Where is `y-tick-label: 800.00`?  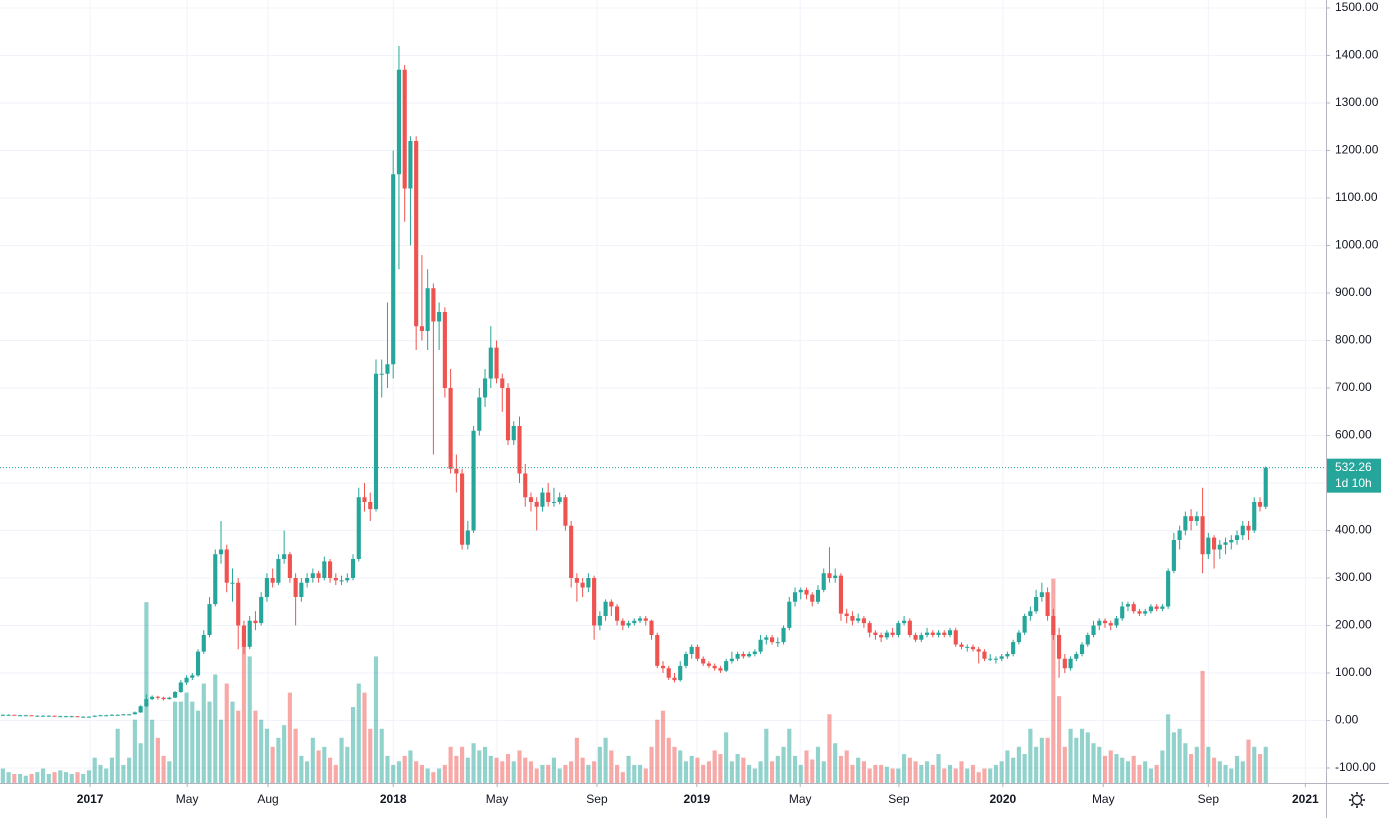
y-tick-label: 800.00 is located at coordinates (1353, 340).